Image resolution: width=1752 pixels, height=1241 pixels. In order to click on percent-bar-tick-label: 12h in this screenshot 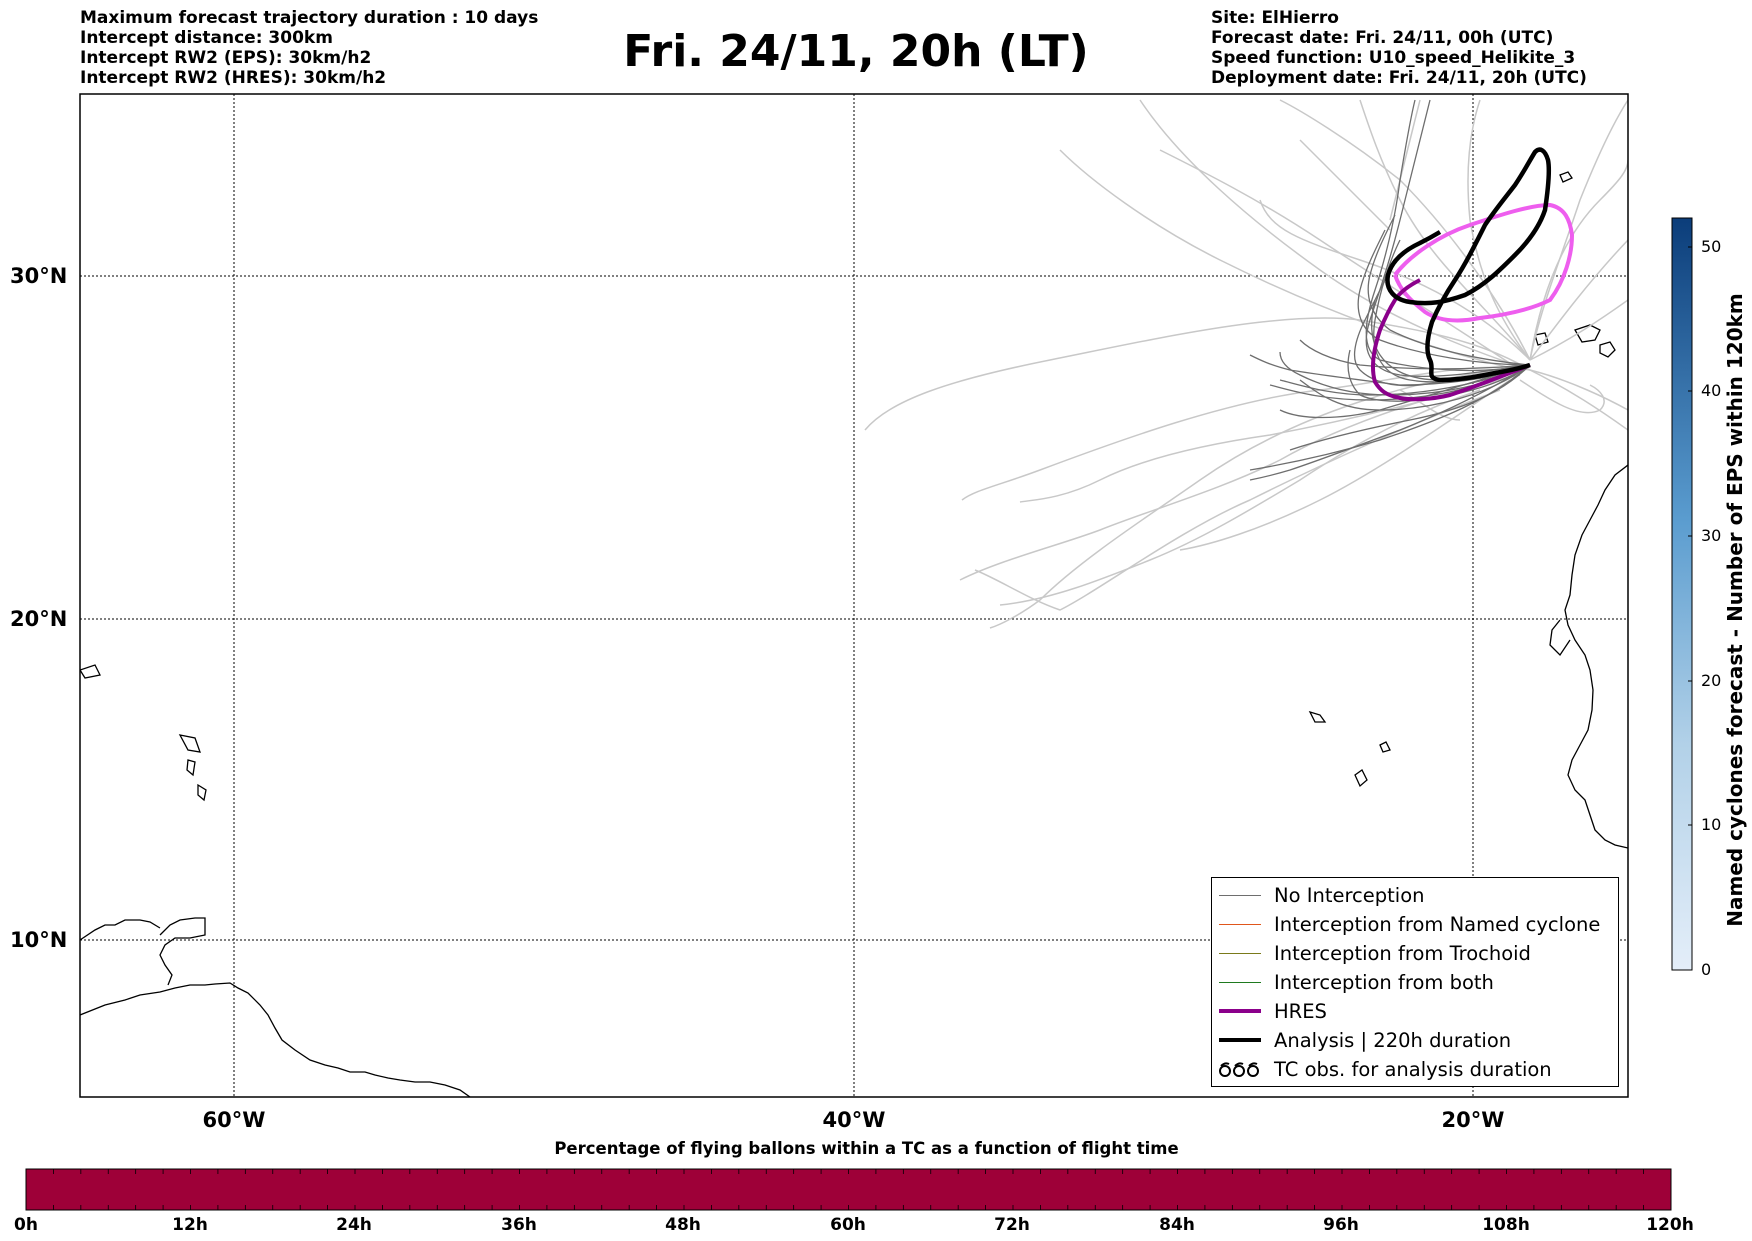, I will do `click(190, 1225)`.